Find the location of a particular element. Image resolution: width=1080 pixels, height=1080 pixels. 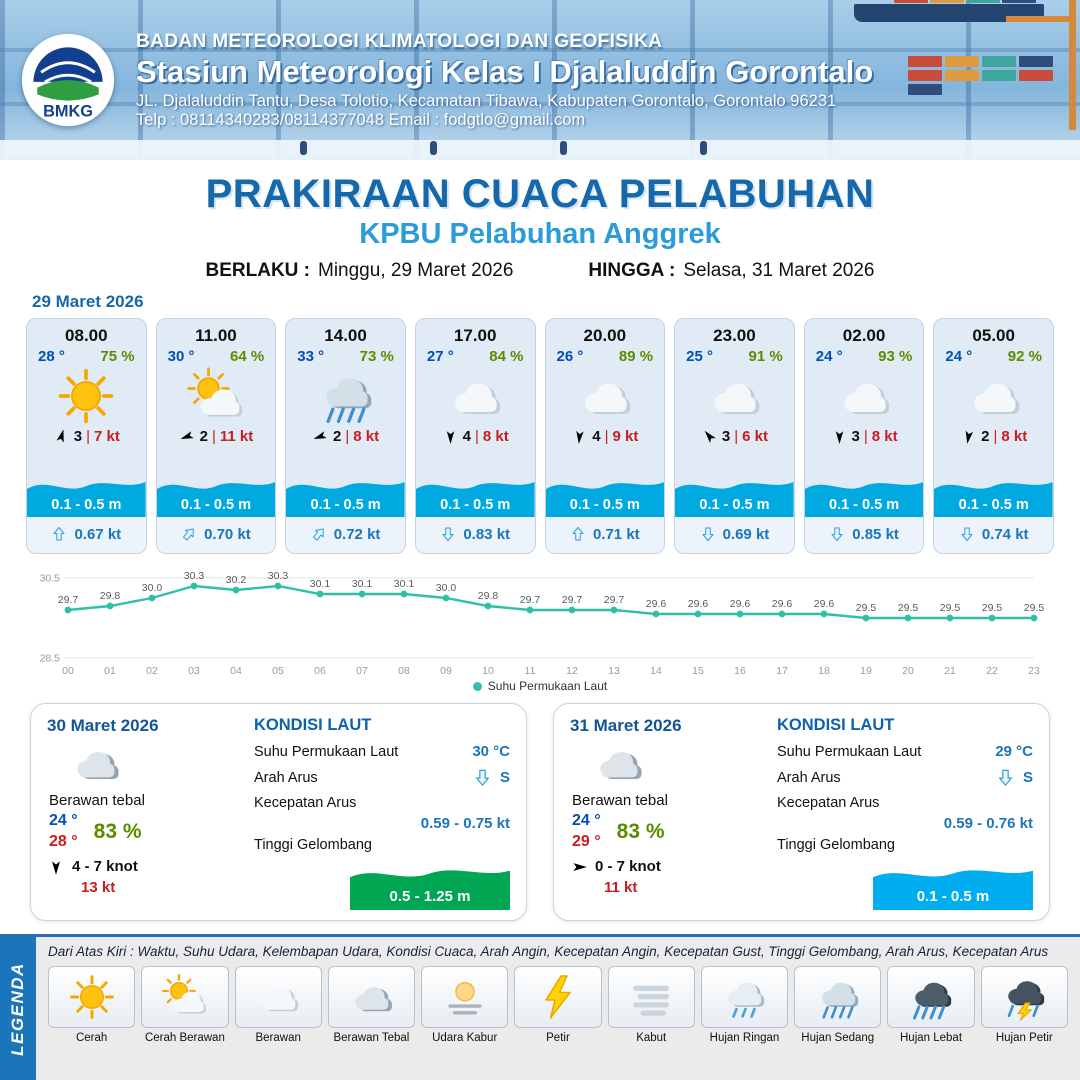

validity-to: HINGGA : Selasa, 31 Maret 2026 is located at coordinates (731, 271).